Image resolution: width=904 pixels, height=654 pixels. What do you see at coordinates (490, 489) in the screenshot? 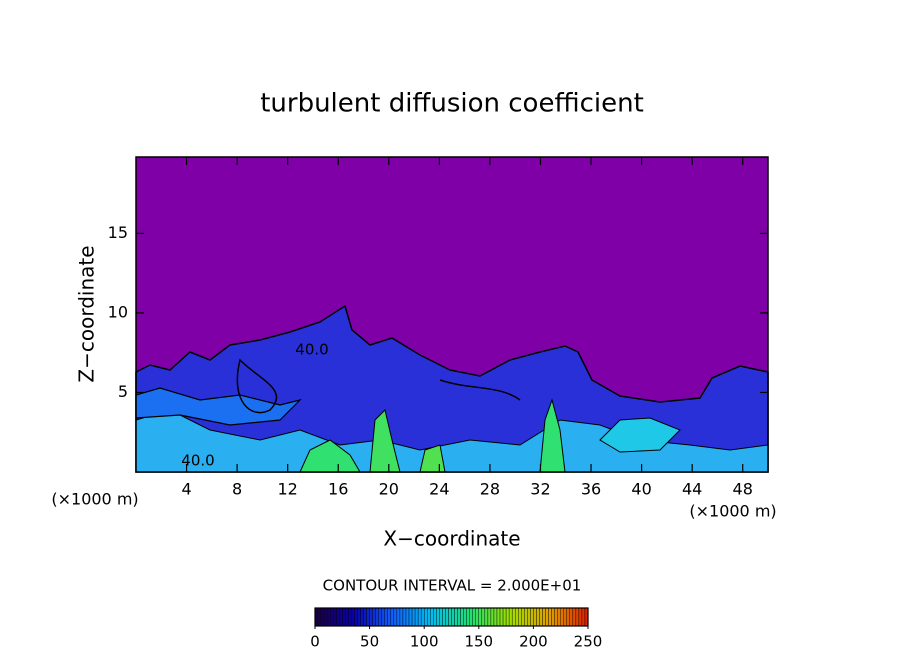
I see `x-tick-label: 28` at bounding box center [490, 489].